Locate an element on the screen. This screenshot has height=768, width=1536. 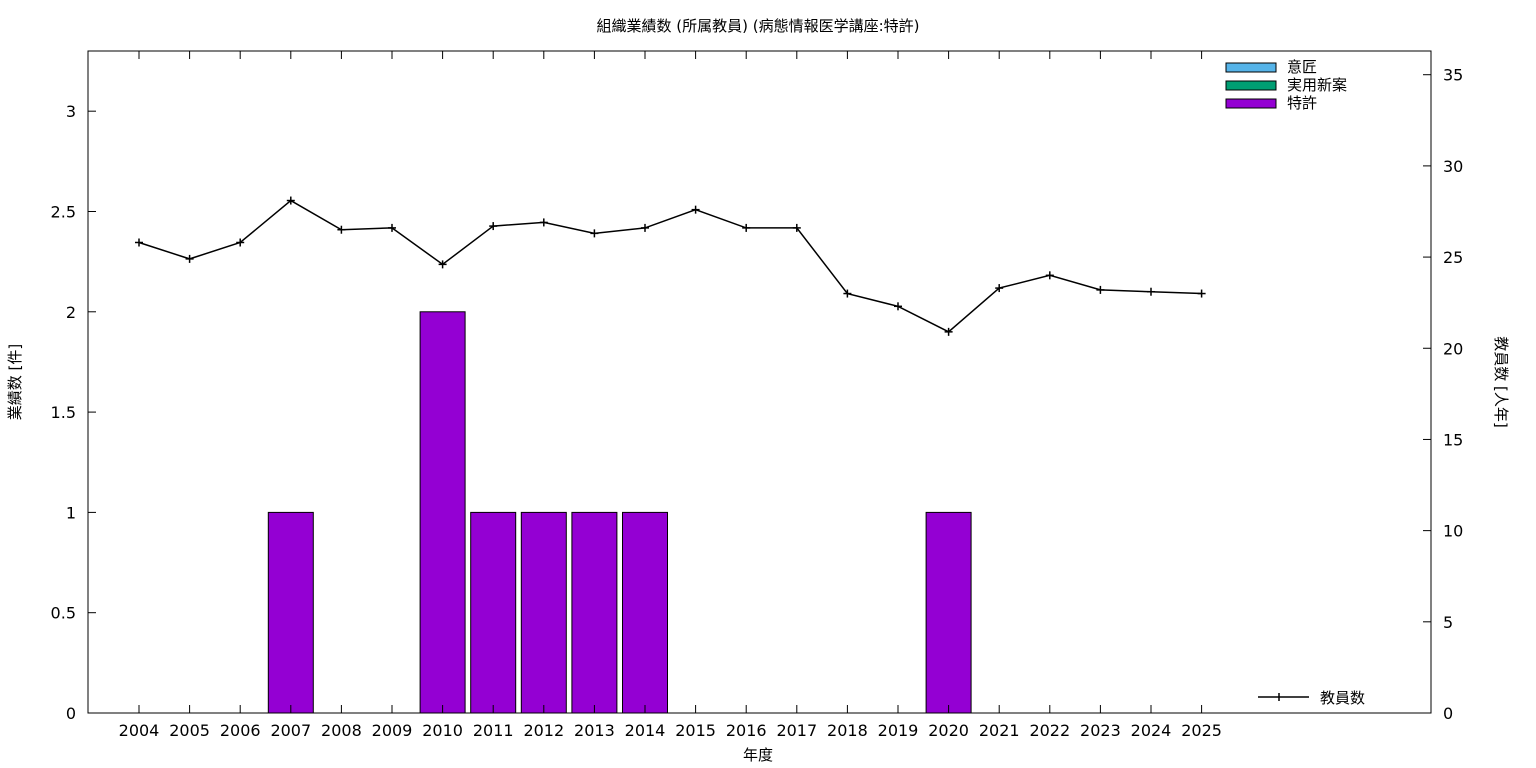
line-series-path is located at coordinates (670, 266).